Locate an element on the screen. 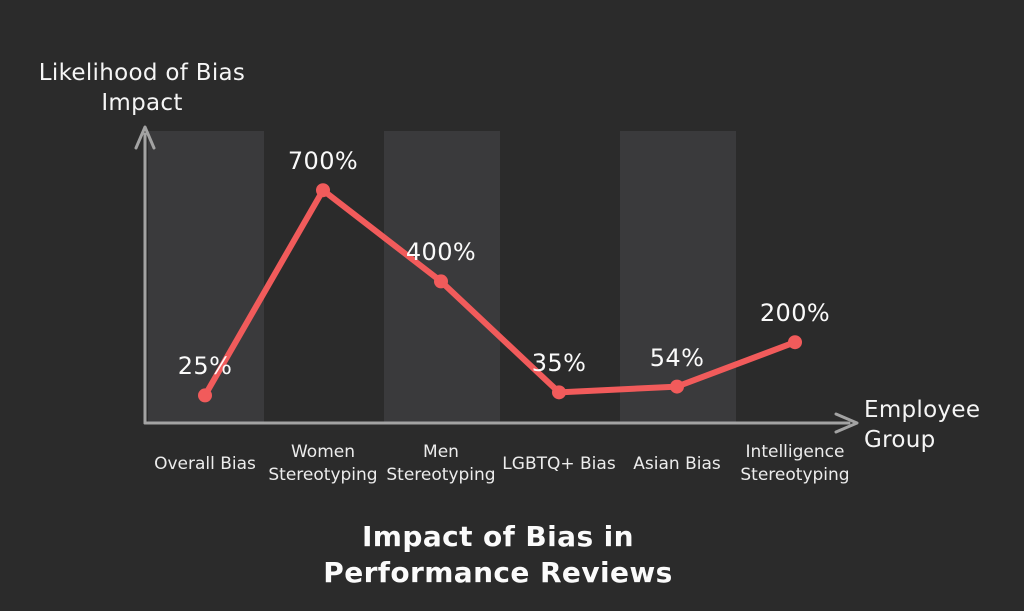  y-axis-title-line-1: Likelihood of Bias is located at coordinates (142, 73).